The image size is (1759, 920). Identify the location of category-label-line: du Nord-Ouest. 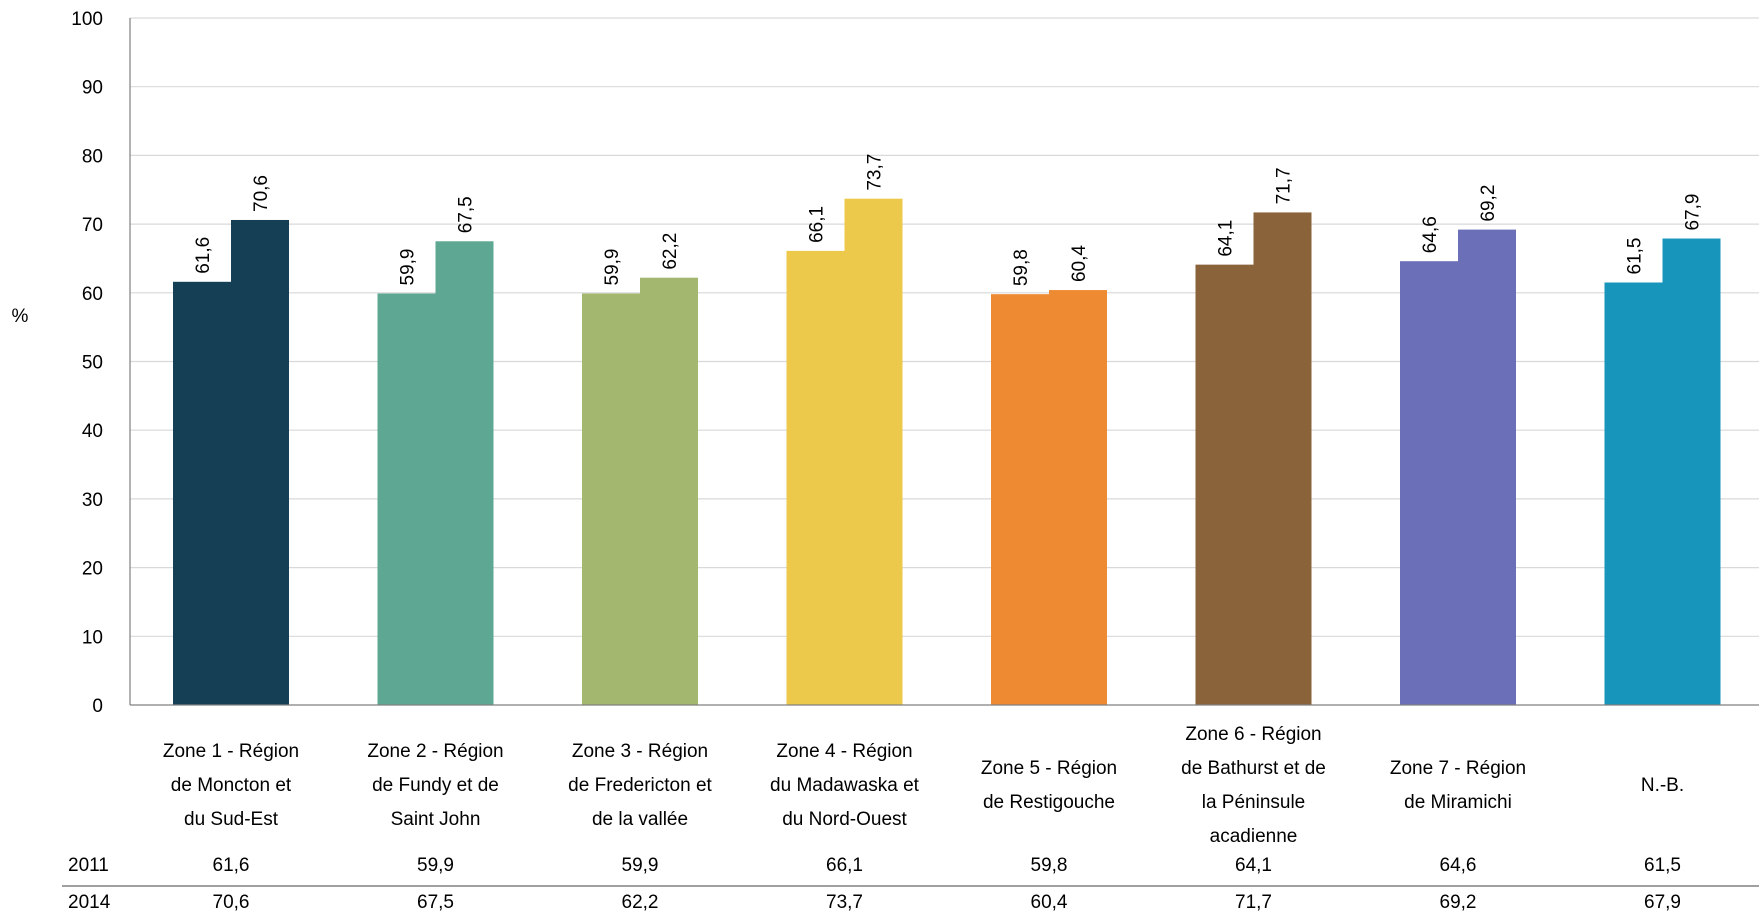
(844, 819).